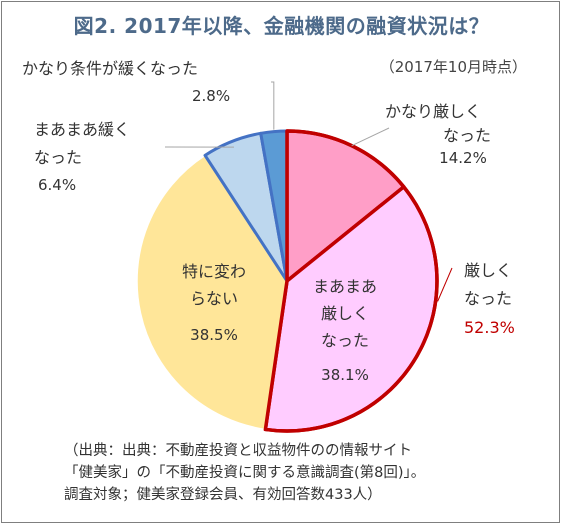 The height and width of the screenshot is (526, 563). What do you see at coordinates (214, 298) in the screenshot?
I see `slice-label-line: らない` at bounding box center [214, 298].